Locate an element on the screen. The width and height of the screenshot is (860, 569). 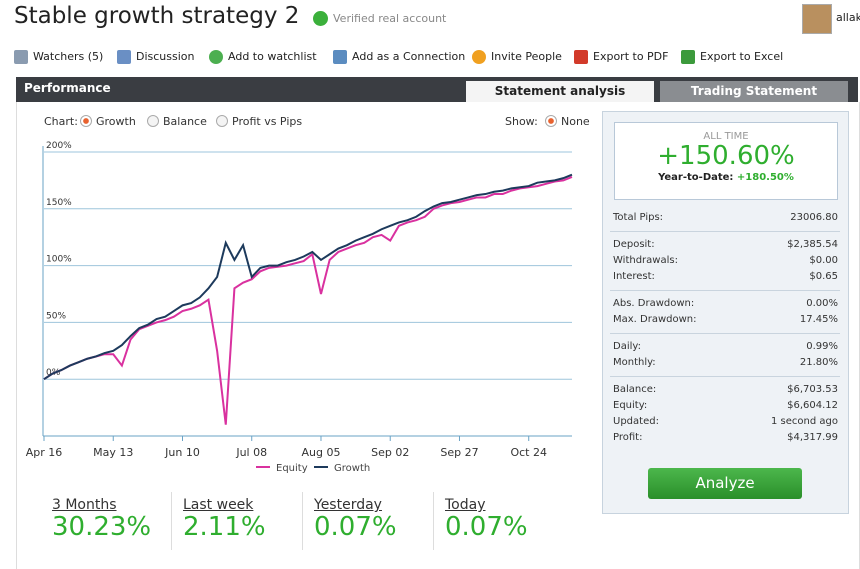
stat-label: Equity: is located at coordinates (630, 405).